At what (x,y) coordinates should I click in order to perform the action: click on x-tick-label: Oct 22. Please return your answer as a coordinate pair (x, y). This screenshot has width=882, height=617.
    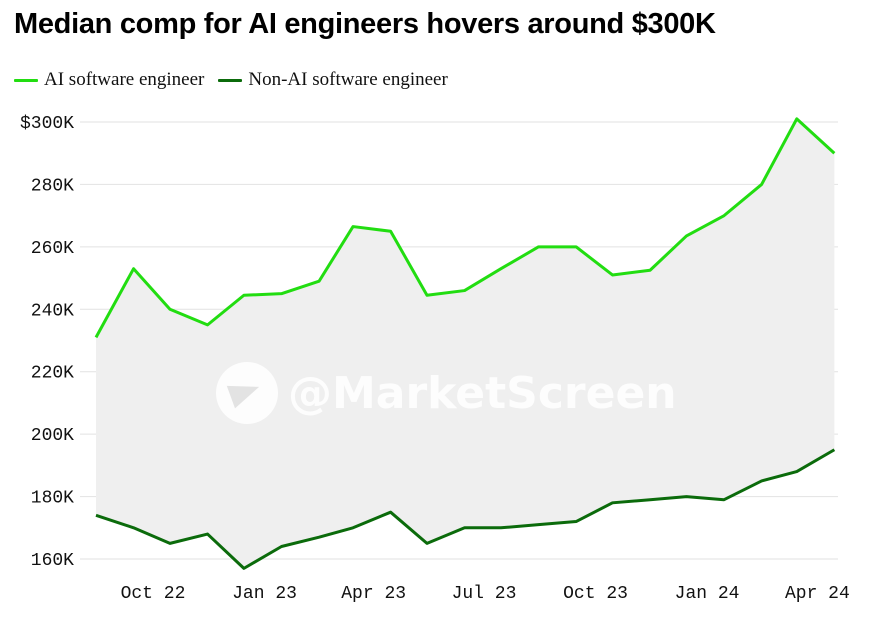
    Looking at the image, I should click on (153, 594).